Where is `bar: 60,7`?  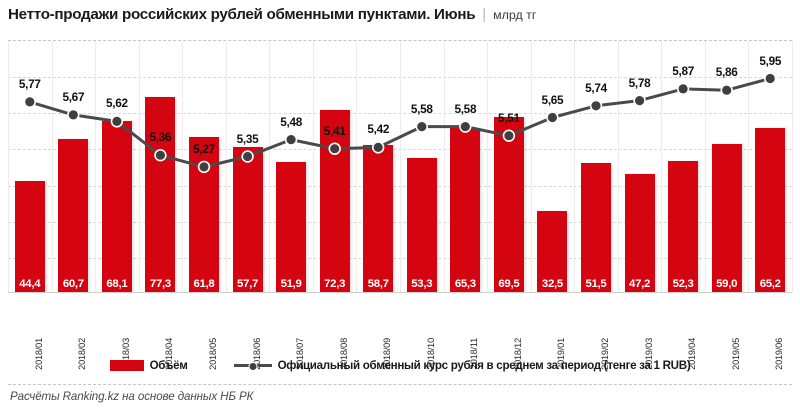 bar: 60,7 is located at coordinates (73, 216).